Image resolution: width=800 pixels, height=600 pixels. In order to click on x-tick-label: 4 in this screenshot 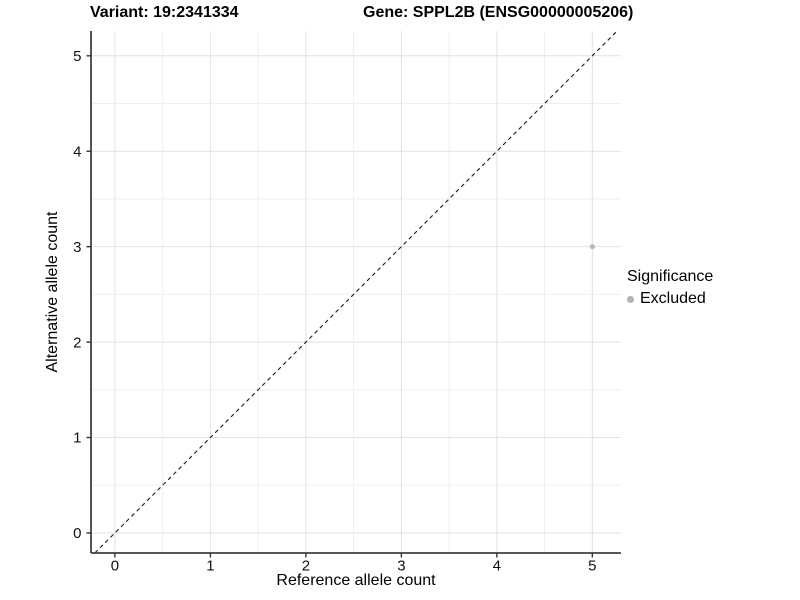, I will do `click(497, 566)`.